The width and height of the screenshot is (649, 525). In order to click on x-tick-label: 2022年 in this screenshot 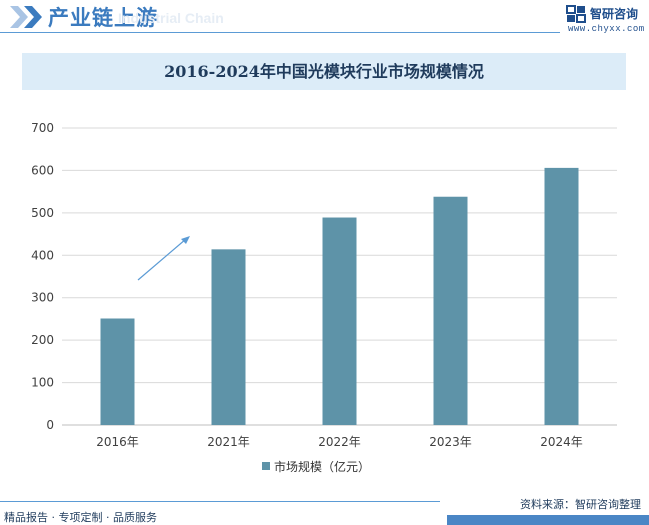, I will do `click(339, 442)`.